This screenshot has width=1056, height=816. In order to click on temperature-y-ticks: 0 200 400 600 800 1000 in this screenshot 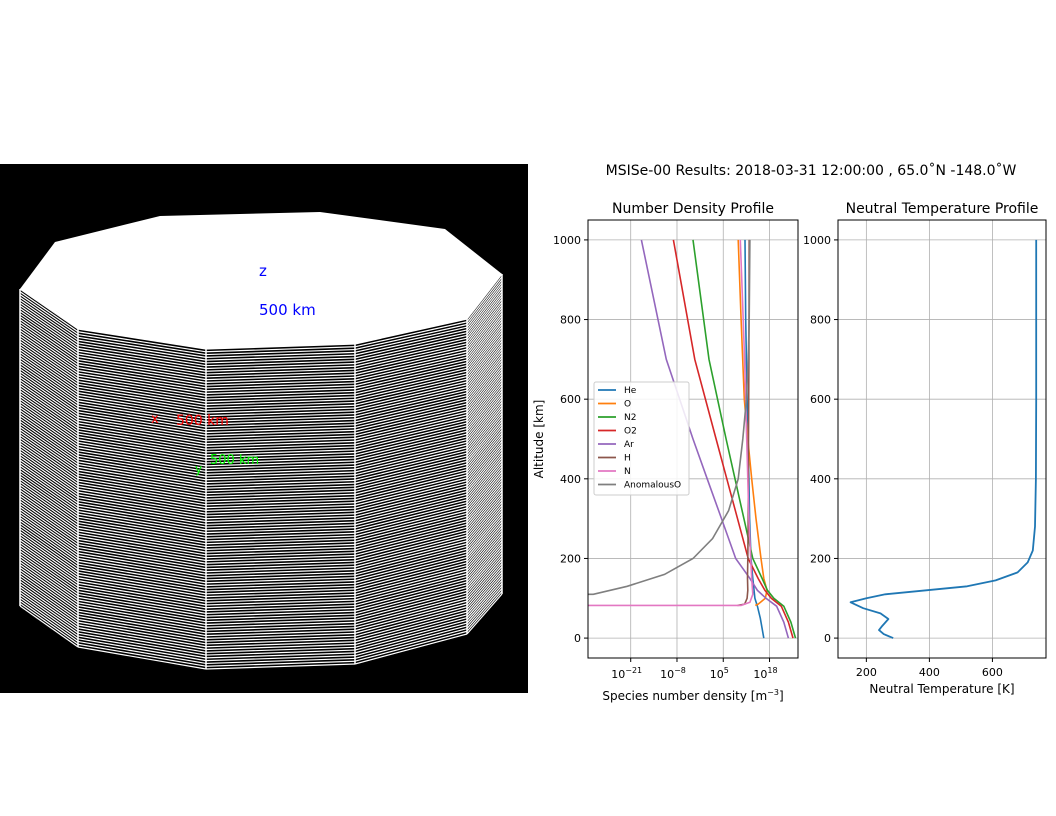, I will do `click(820, 439)`.